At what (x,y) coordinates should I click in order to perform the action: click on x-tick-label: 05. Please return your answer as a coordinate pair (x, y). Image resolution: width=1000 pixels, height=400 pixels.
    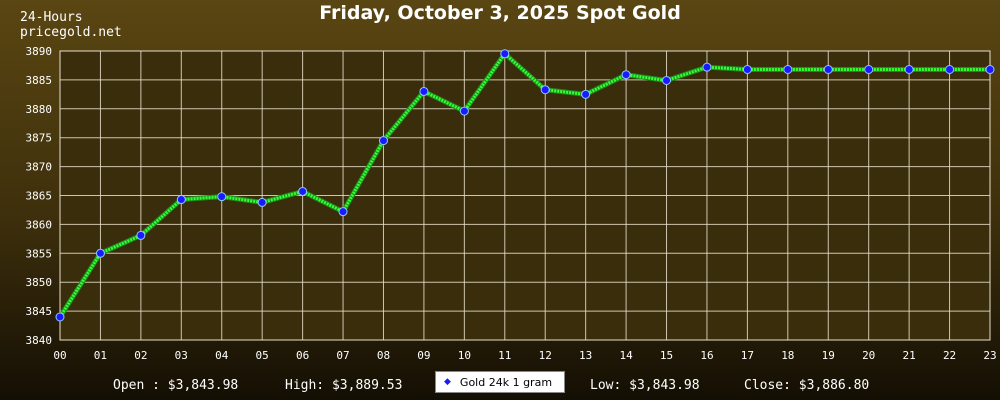
    Looking at the image, I should click on (262, 355).